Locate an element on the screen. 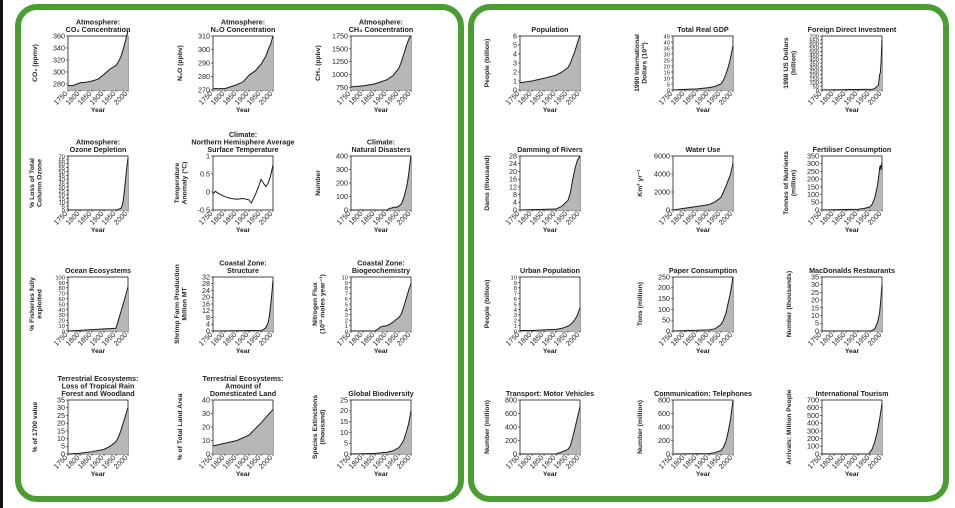 This screenshot has width=955, height=508. chart-title-line: Communication: Telephones is located at coordinates (703, 393).